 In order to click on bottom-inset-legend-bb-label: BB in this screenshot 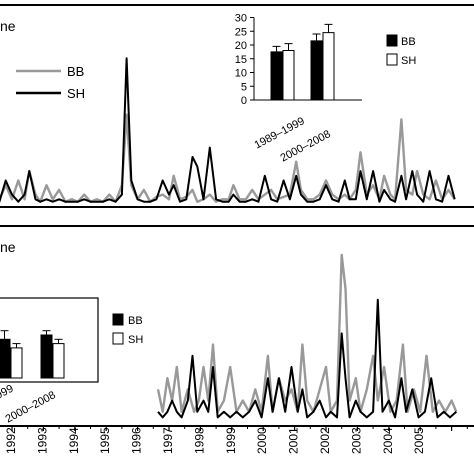, I will do `click(135, 321)`.